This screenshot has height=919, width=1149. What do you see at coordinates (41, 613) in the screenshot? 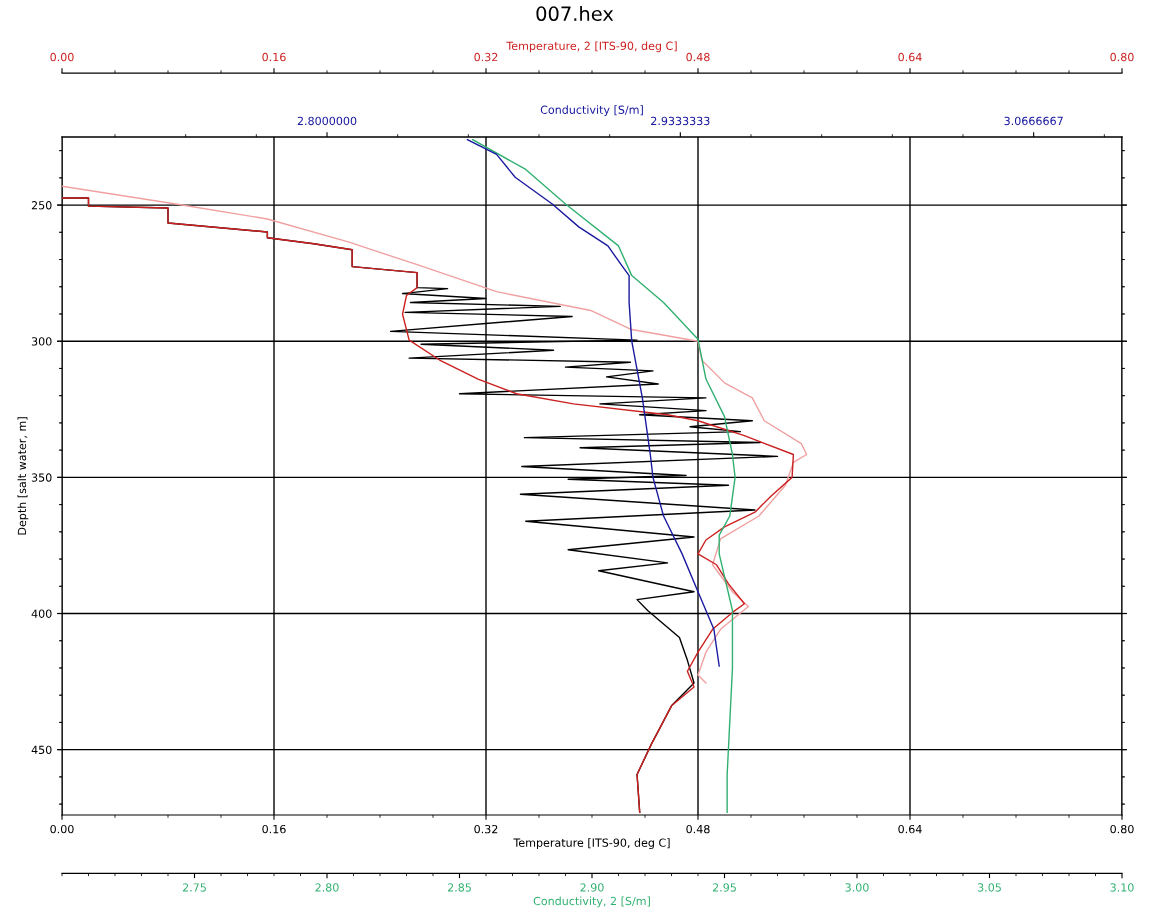
I see `y-tick-label: 400` at bounding box center [41, 613].